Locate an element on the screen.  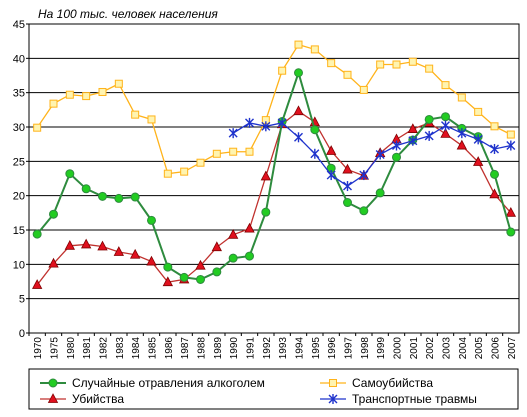
x-tick-label: 1981 is located at coordinates (87, 348).